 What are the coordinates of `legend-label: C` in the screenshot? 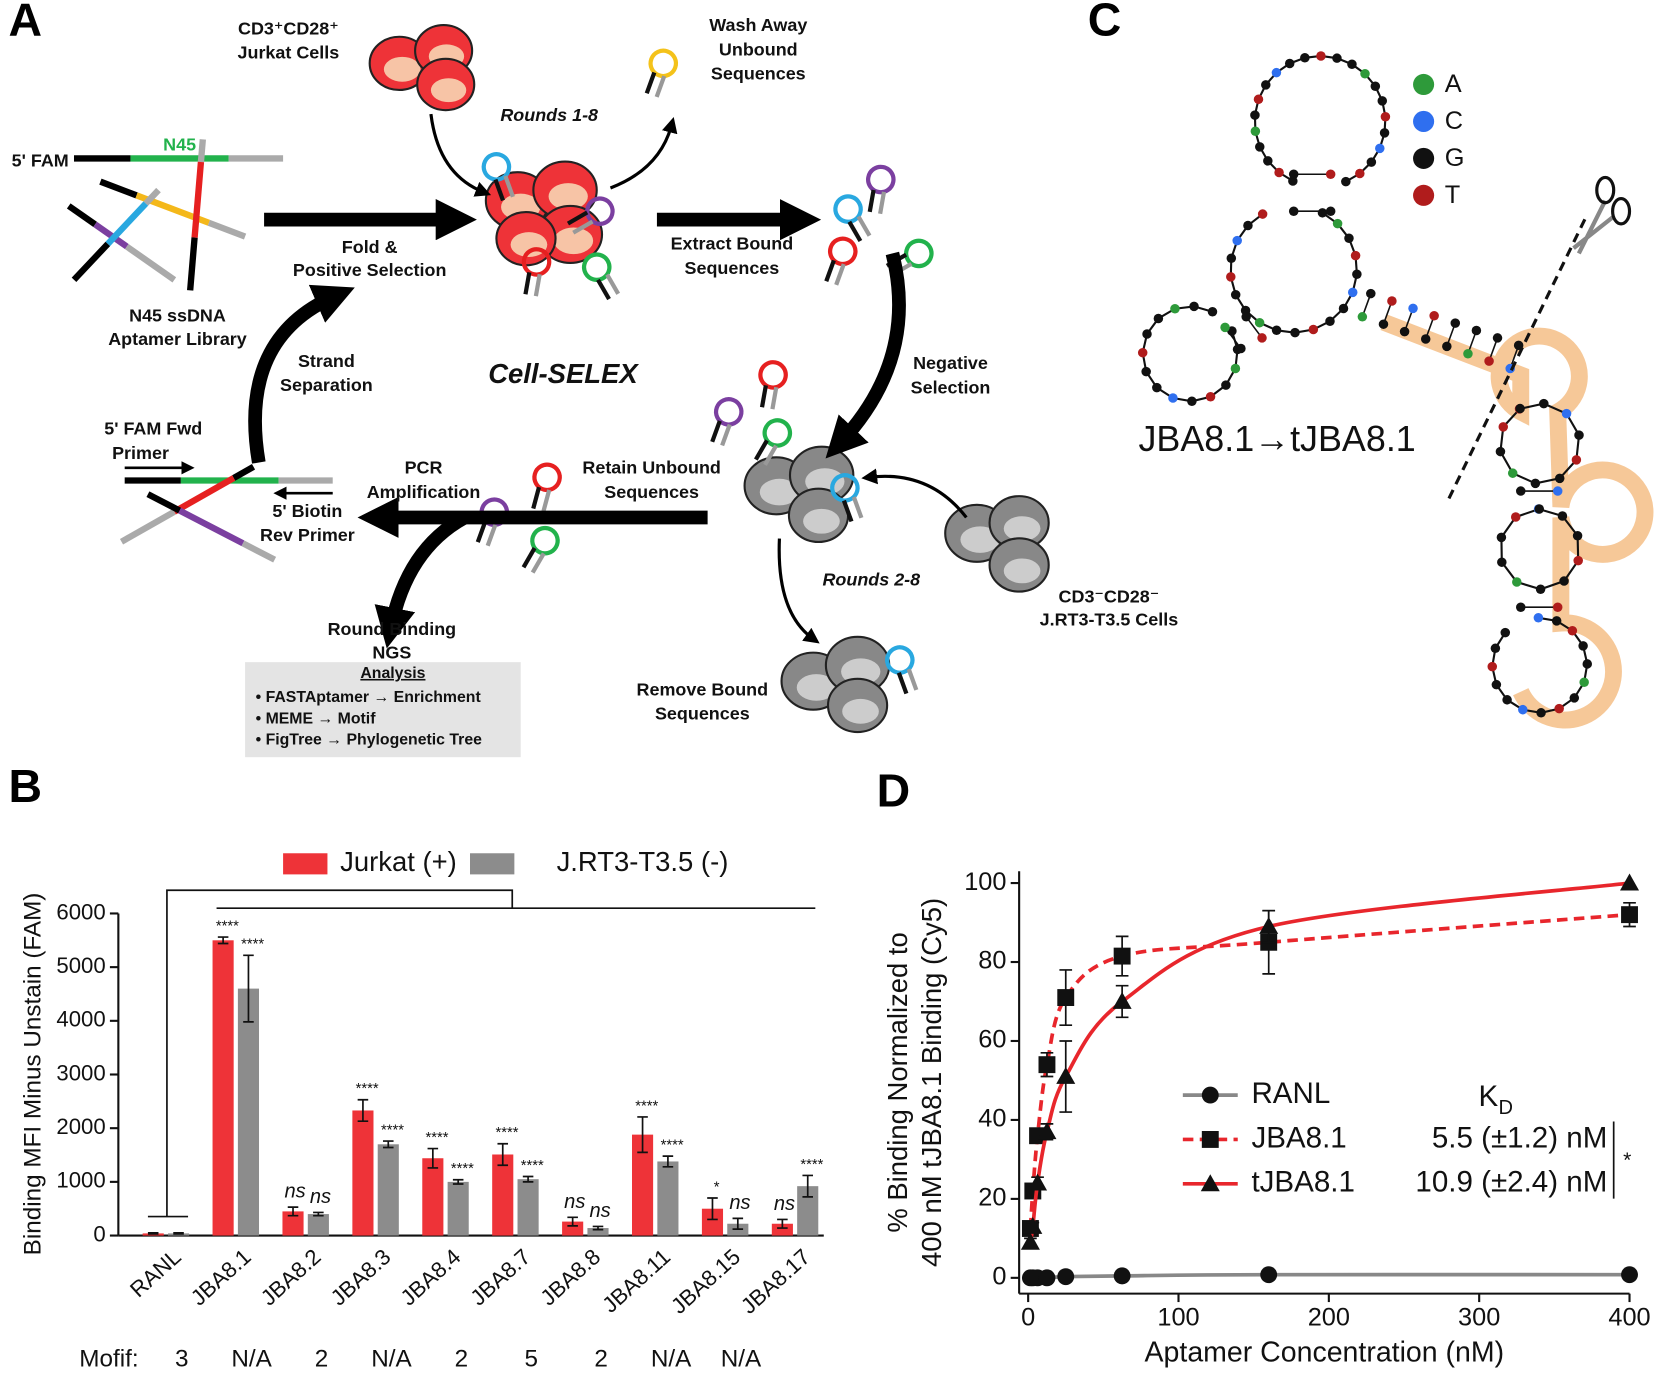 It's located at (1454, 121).